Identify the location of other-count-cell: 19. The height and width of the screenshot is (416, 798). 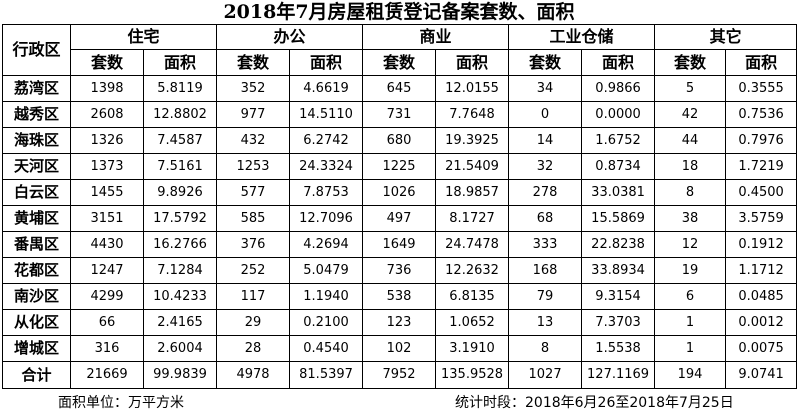
(690, 270).